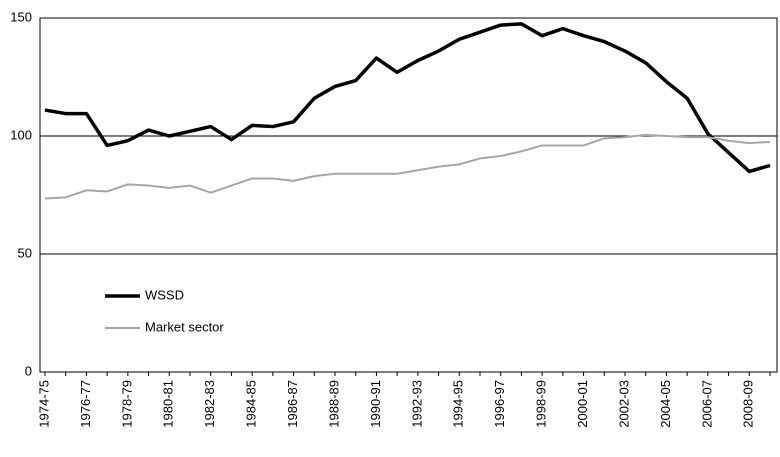 The image size is (780, 457). Describe the element at coordinates (665, 404) in the screenshot. I see `x-tick-label: 2004-05` at that location.